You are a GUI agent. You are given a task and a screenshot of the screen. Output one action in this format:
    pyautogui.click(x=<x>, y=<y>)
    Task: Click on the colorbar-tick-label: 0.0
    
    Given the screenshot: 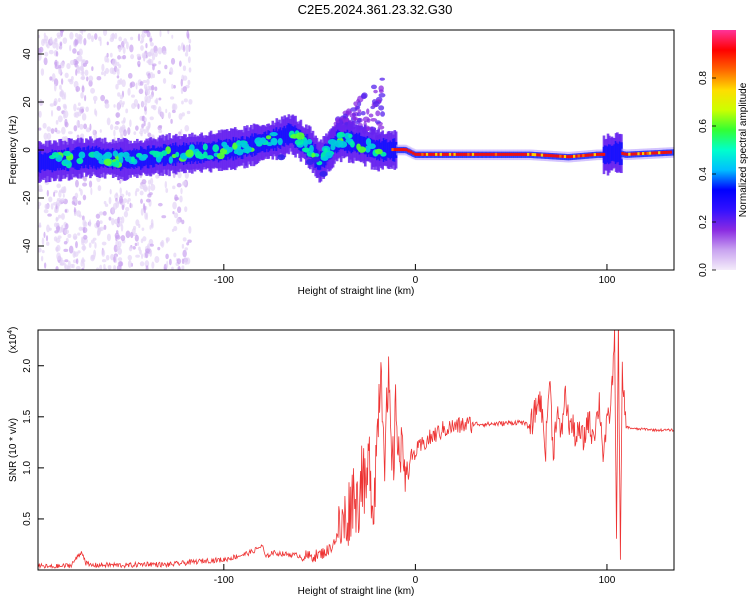 What is the action you would take?
    pyautogui.click(x=703, y=270)
    